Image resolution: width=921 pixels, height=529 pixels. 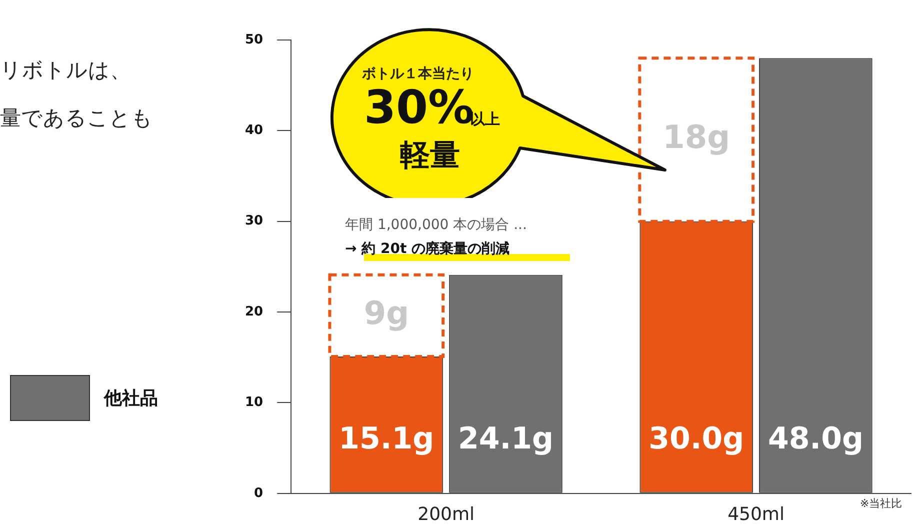 I want to click on x-tick-label: 200ml, so click(x=446, y=514).